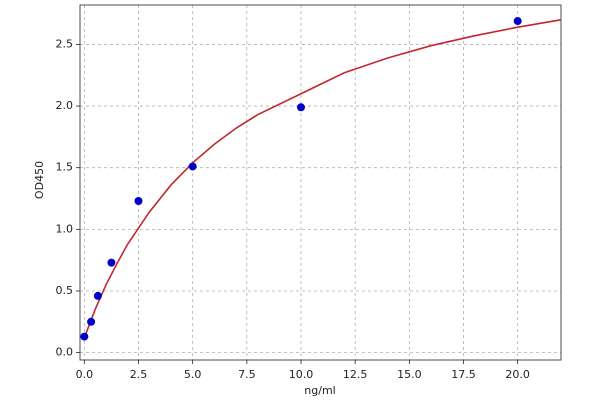  I want to click on x-tick-label: 12.5, so click(355, 374).